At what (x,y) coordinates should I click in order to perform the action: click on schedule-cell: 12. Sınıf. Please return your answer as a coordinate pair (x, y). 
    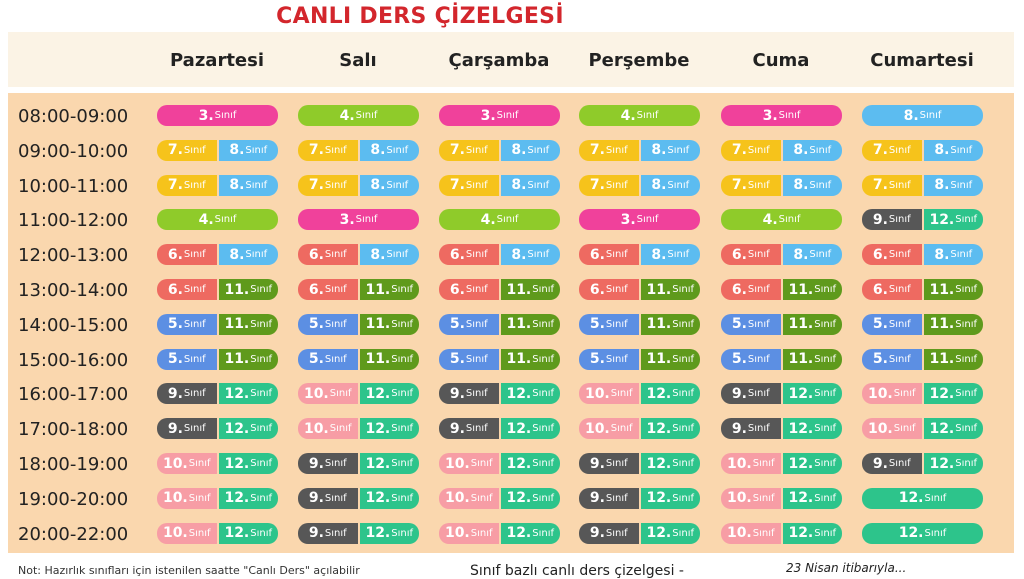
    Looking at the image, I should click on (922, 533).